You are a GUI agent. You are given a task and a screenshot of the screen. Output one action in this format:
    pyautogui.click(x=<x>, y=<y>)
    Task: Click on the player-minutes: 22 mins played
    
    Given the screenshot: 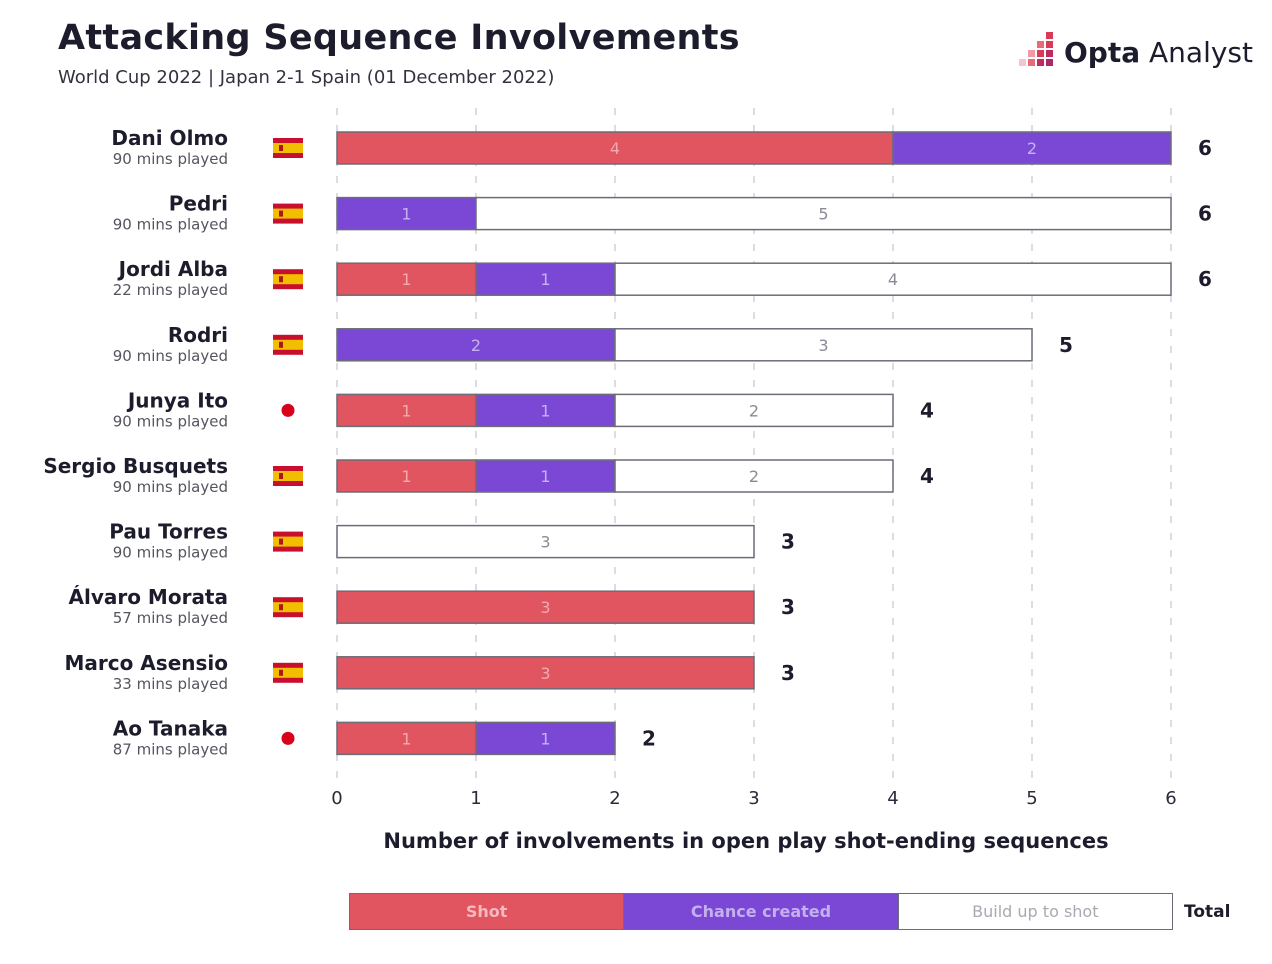 What is the action you would take?
    pyautogui.click(x=170, y=290)
    